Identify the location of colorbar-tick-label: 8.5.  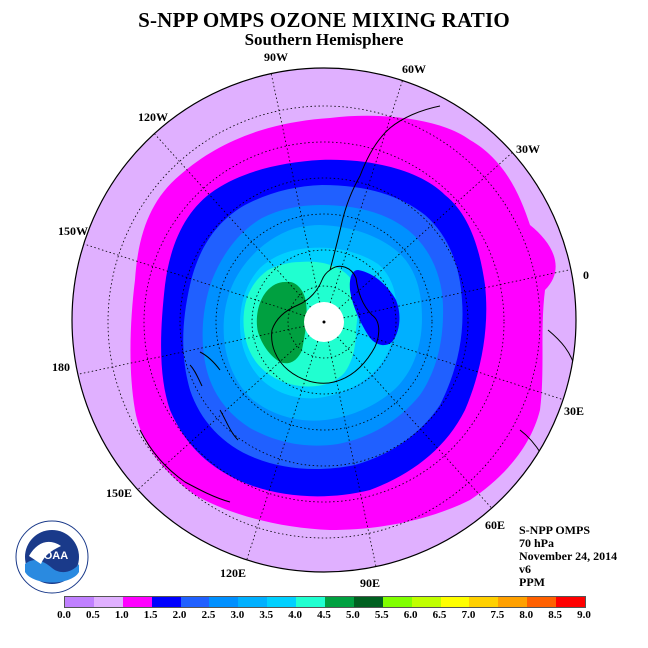
(555, 615).